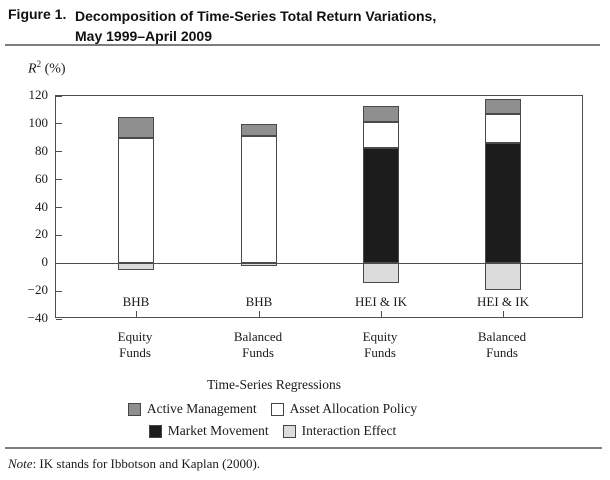 The width and height of the screenshot is (610, 480). What do you see at coordinates (20, 463) in the screenshot?
I see `footnote-label: Note` at bounding box center [20, 463].